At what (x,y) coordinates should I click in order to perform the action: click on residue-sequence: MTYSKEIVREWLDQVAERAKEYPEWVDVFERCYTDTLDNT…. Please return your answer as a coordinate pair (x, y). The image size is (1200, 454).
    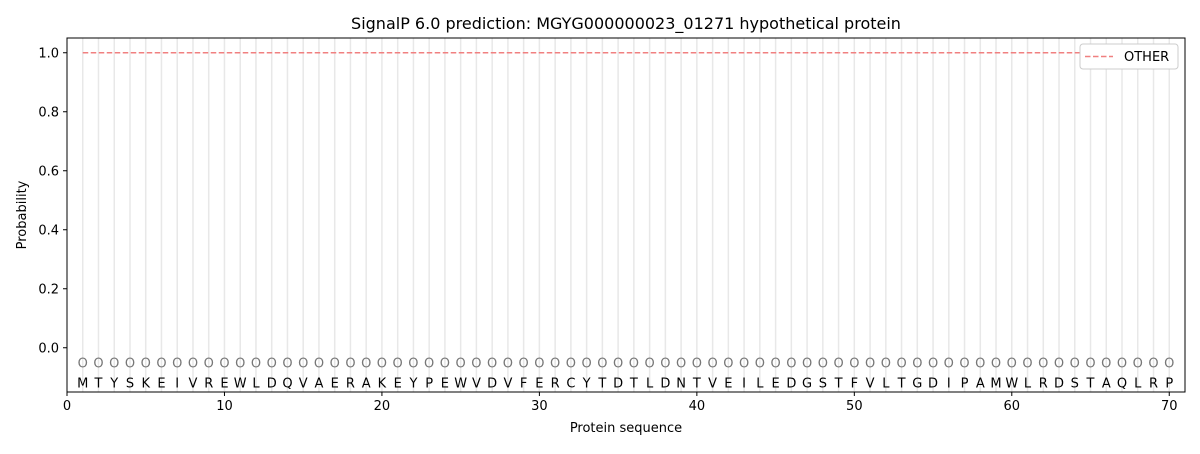
    Looking at the image, I should click on (625, 383).